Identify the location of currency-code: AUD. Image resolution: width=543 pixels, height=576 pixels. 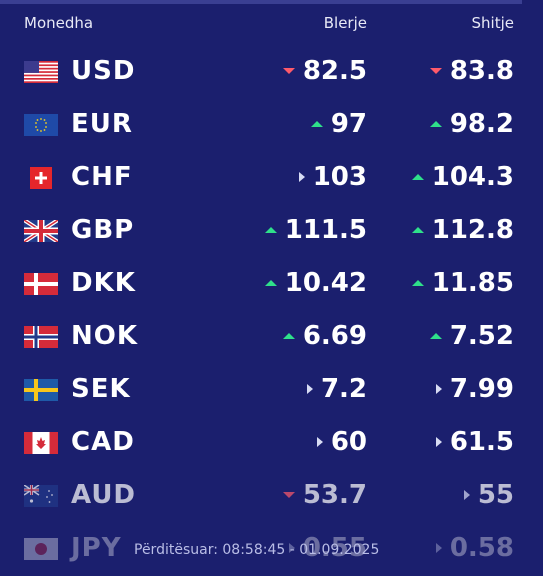
(104, 495).